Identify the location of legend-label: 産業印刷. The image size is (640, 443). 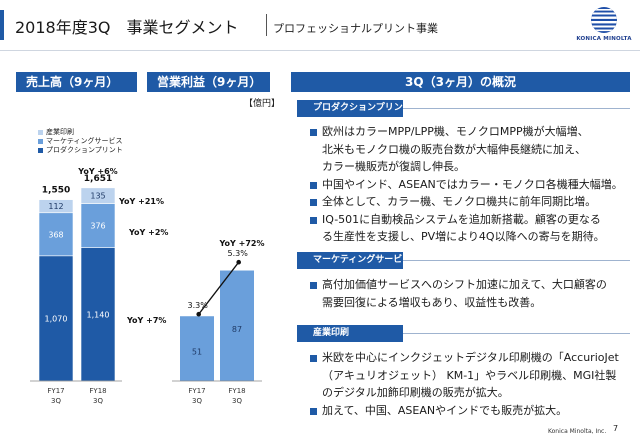
(60, 132).